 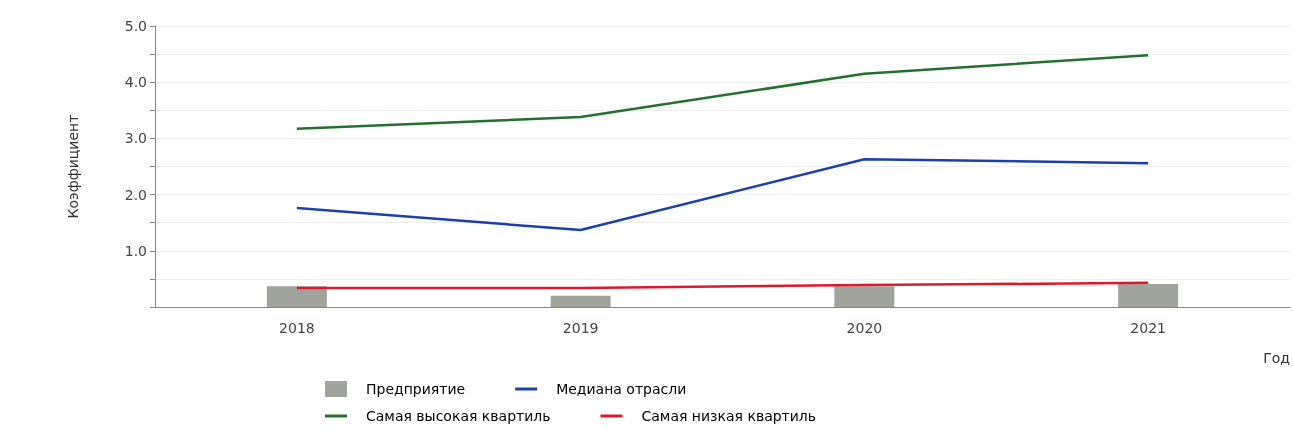 What do you see at coordinates (621, 389) in the screenshot?
I see `legend-label: Медиана отрасли` at bounding box center [621, 389].